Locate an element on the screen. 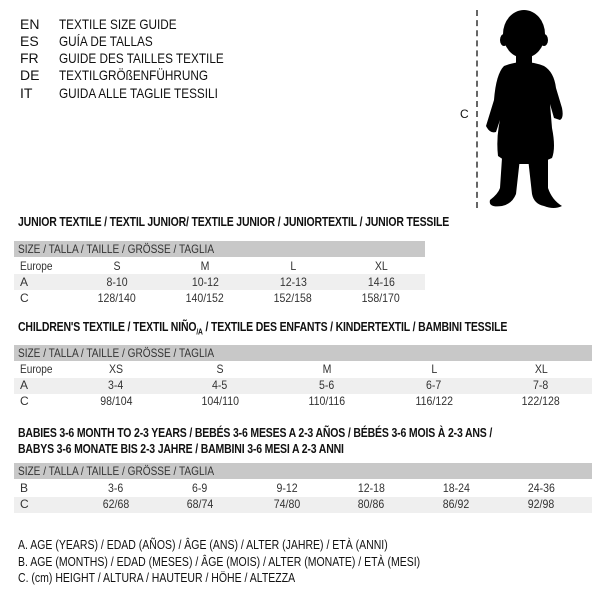 This screenshot has width=600, height=600. lang-title: GUIDA ALLE TAGLIE TESSILI is located at coordinates (138, 93).